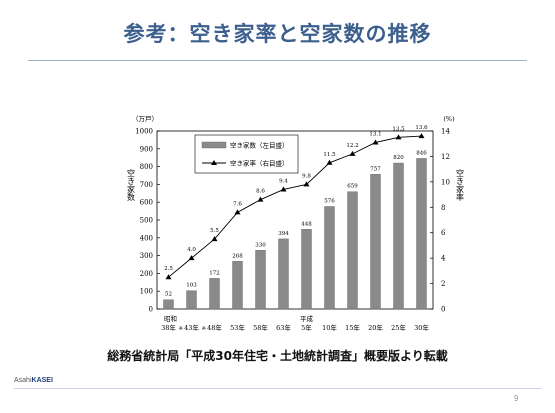 The width and height of the screenshot is (555, 413). I want to click on left-tick-label: 400, so click(146, 238).